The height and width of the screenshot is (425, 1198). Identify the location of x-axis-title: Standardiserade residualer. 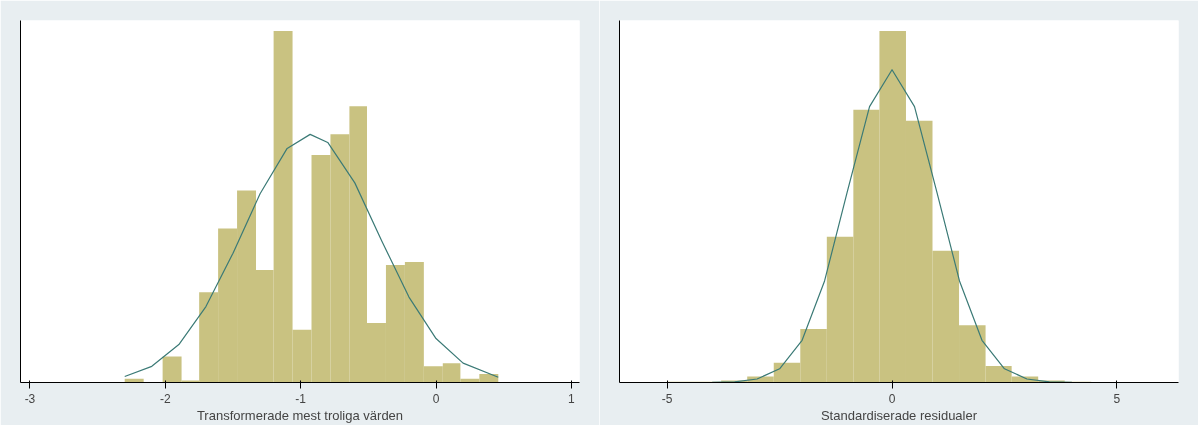
(899, 415).